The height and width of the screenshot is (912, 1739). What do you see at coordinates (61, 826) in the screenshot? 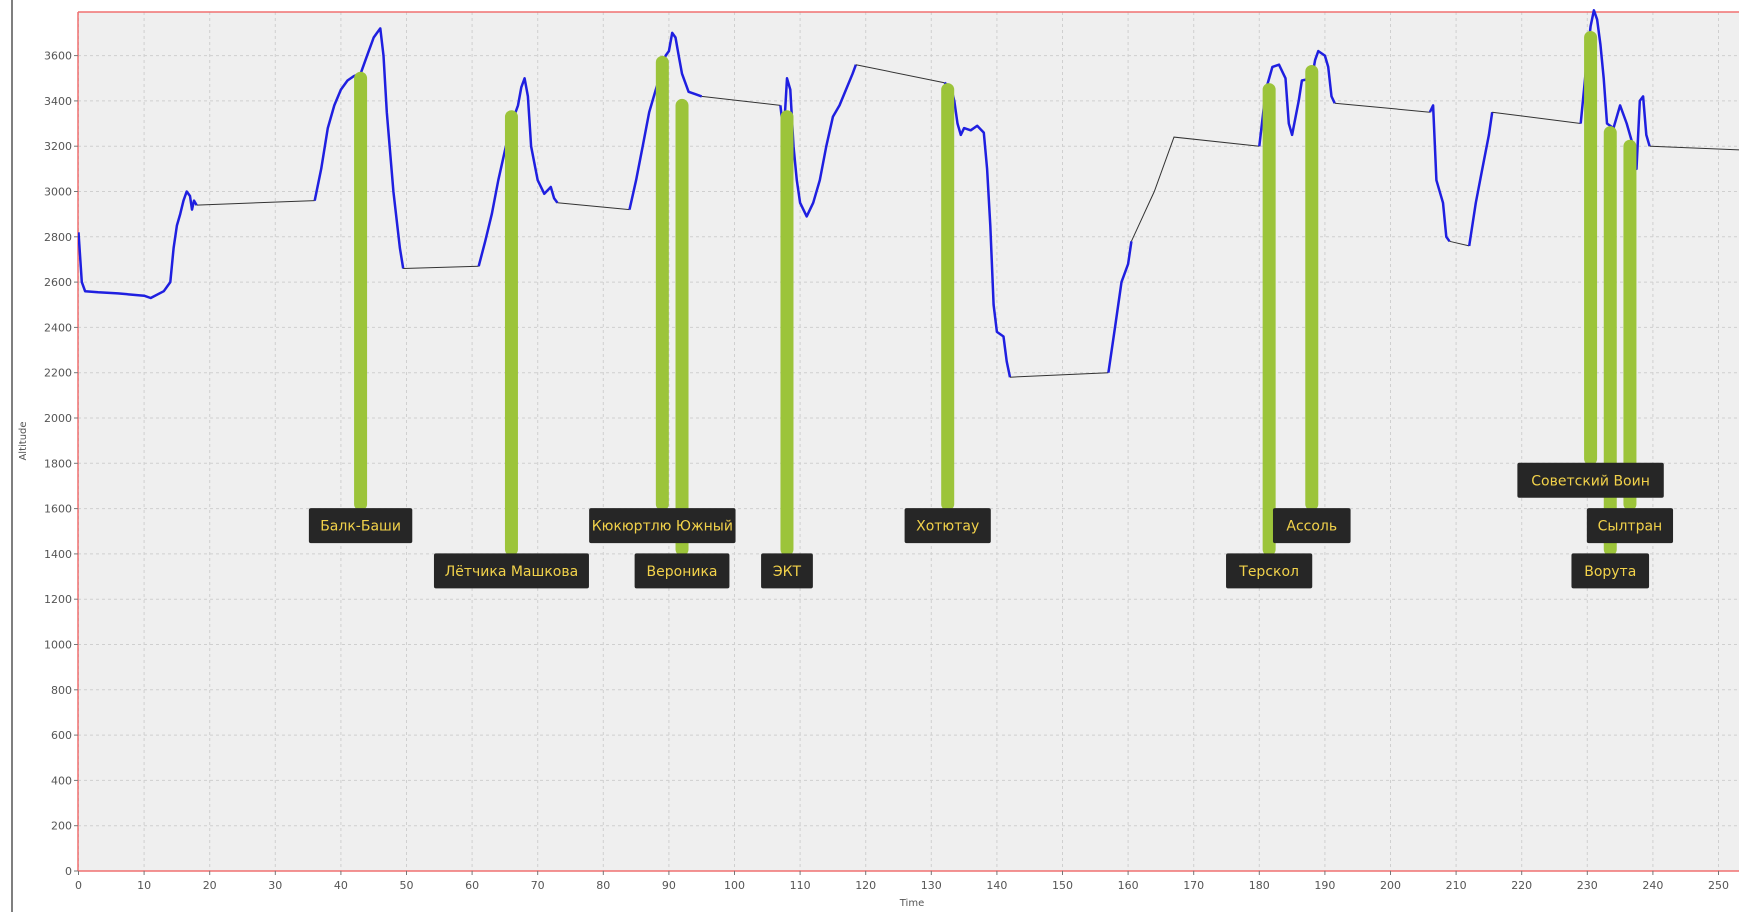
I see `y-tick-label: 200` at bounding box center [61, 826].